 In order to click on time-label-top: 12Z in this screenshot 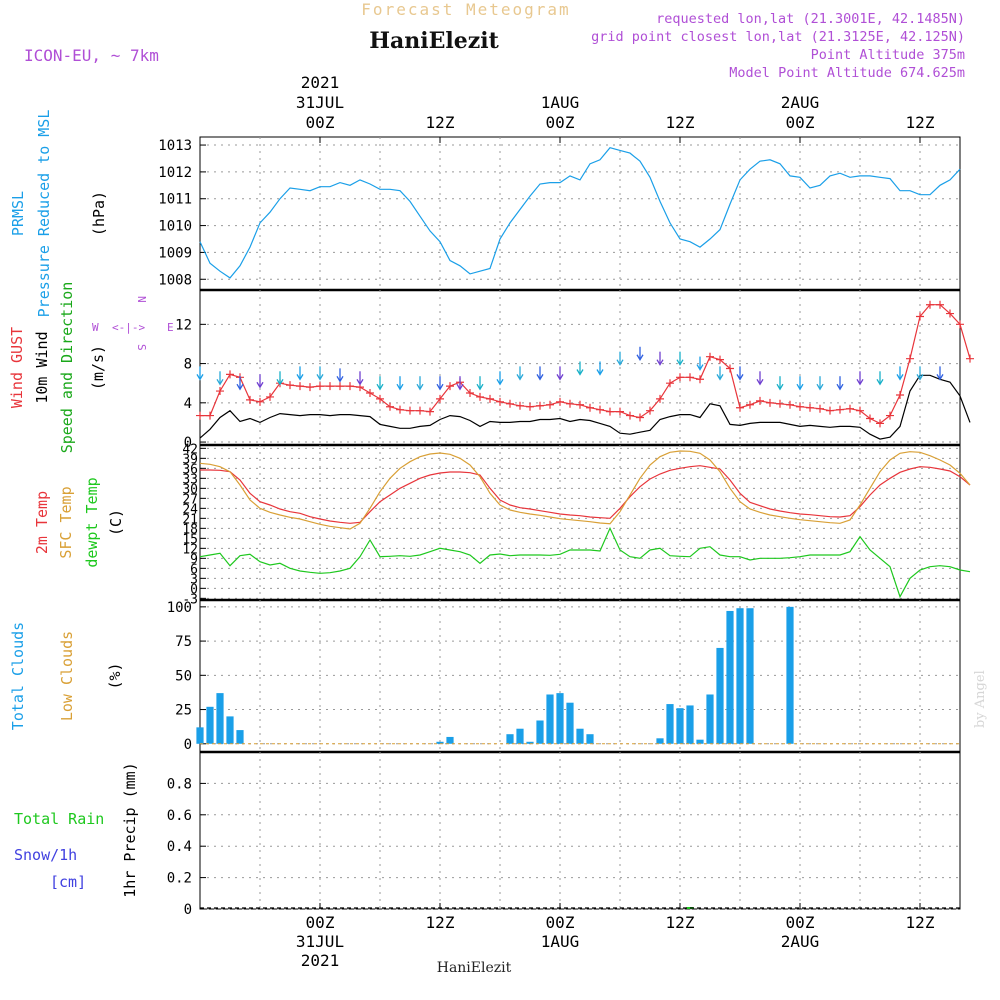, I will do `click(680, 122)`.